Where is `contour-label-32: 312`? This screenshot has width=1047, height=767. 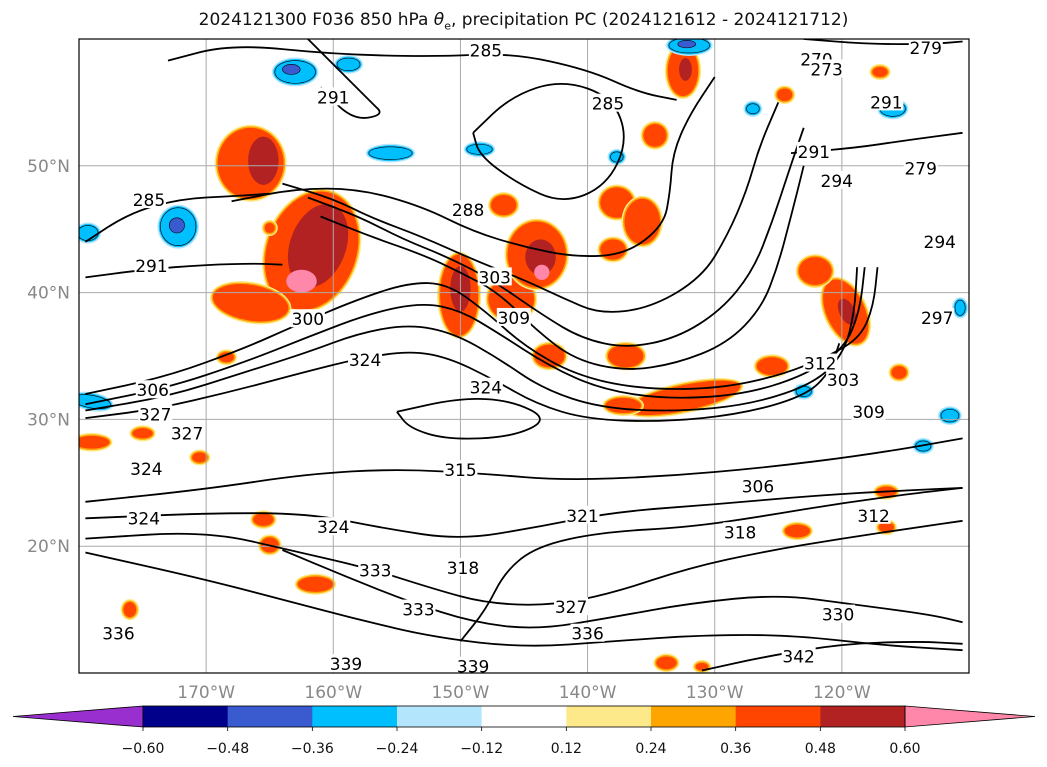
contour-label-32: 312 is located at coordinates (820, 365).